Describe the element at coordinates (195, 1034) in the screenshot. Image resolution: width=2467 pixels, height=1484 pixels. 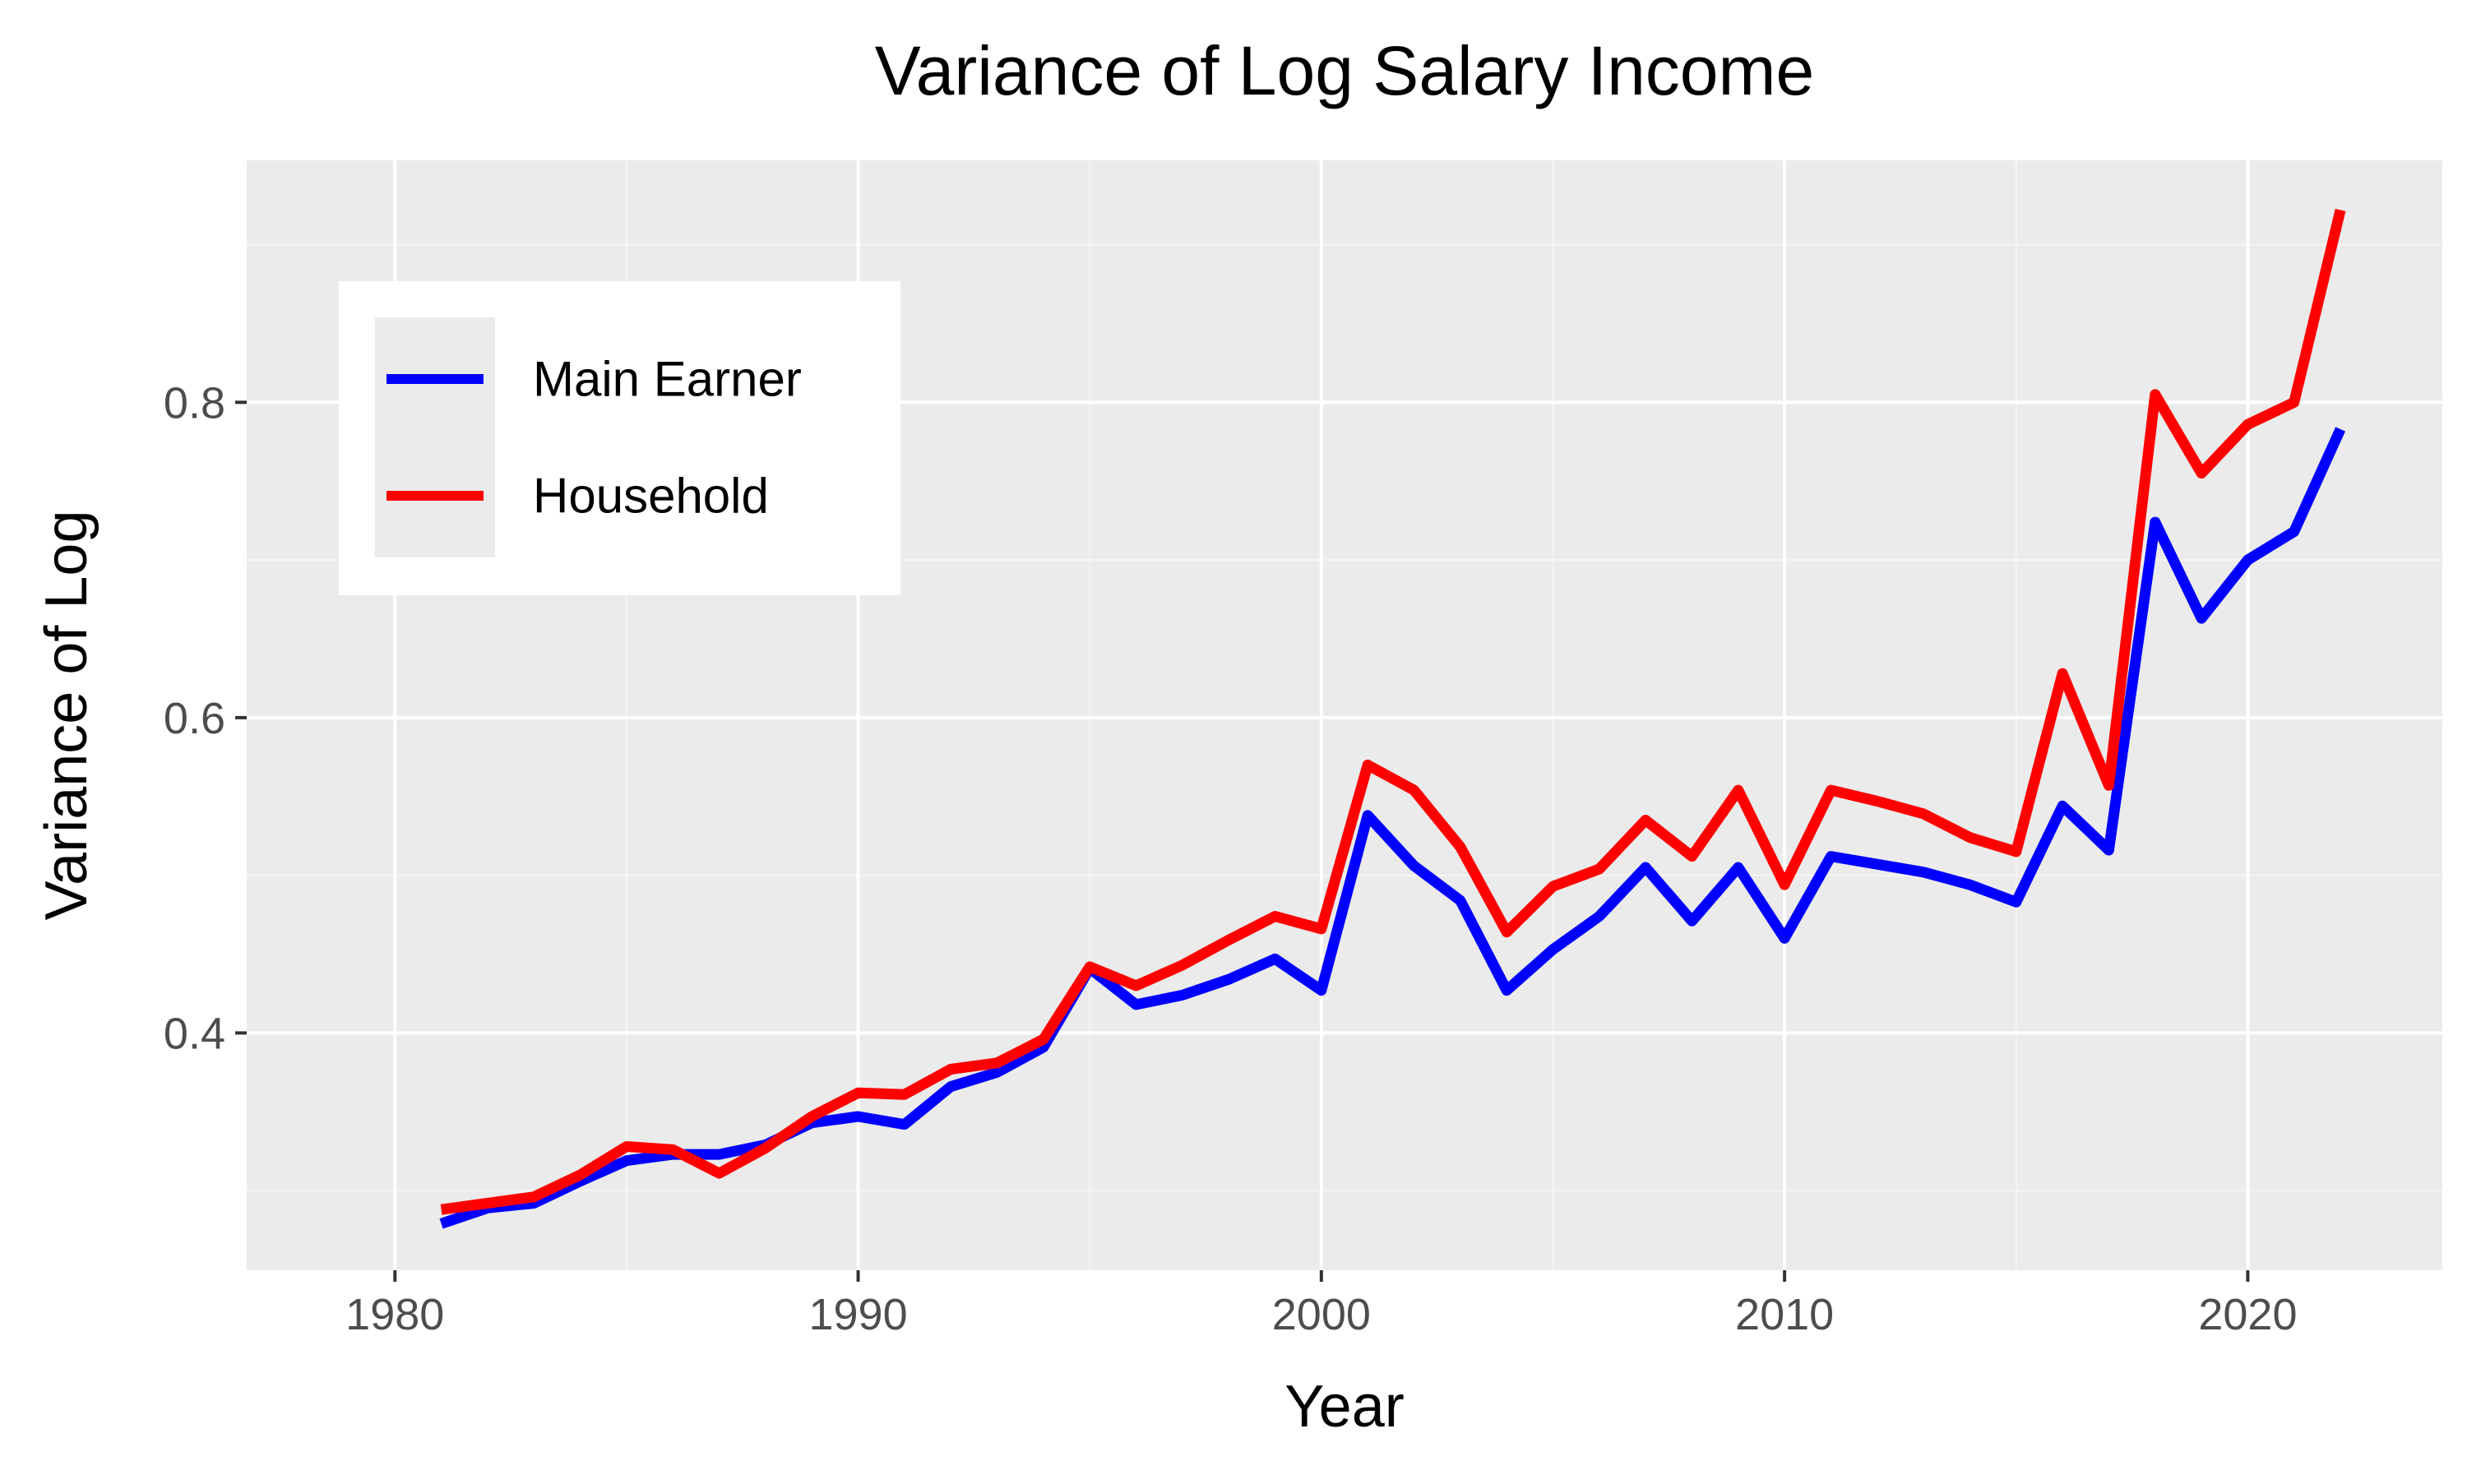
I see `y-tick-label: 0.4` at that location.